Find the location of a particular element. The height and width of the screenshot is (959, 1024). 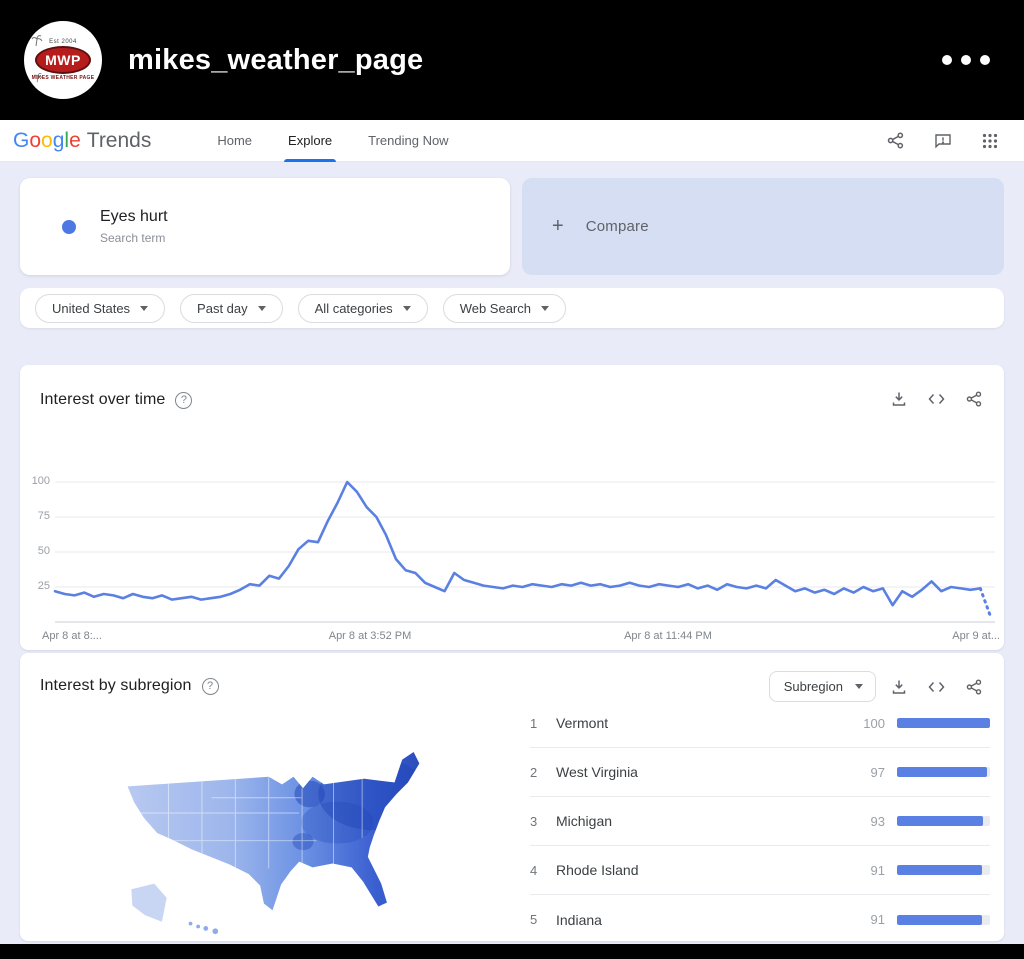

more-options-button is located at coordinates (966, 60).